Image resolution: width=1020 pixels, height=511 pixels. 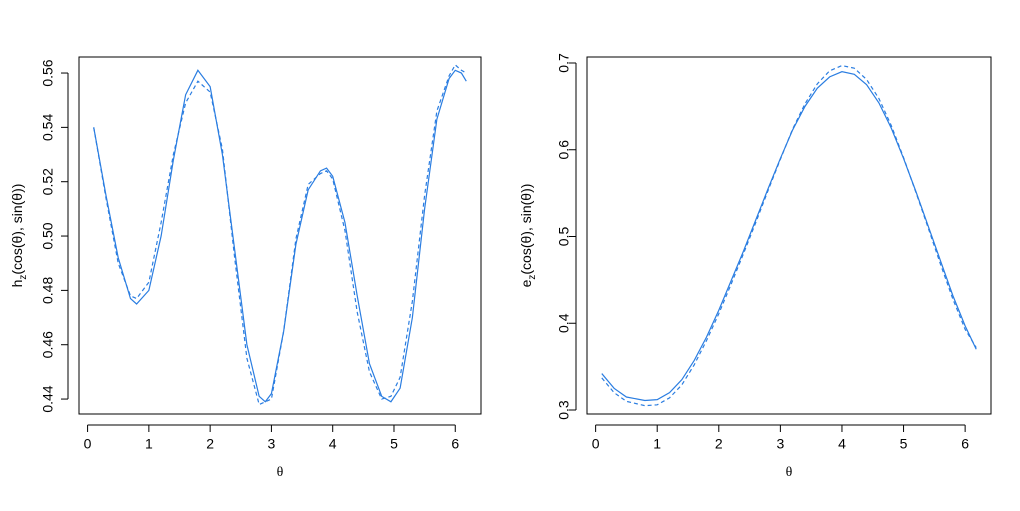 I want to click on y-tick-label: 0.52, so click(x=48, y=181).